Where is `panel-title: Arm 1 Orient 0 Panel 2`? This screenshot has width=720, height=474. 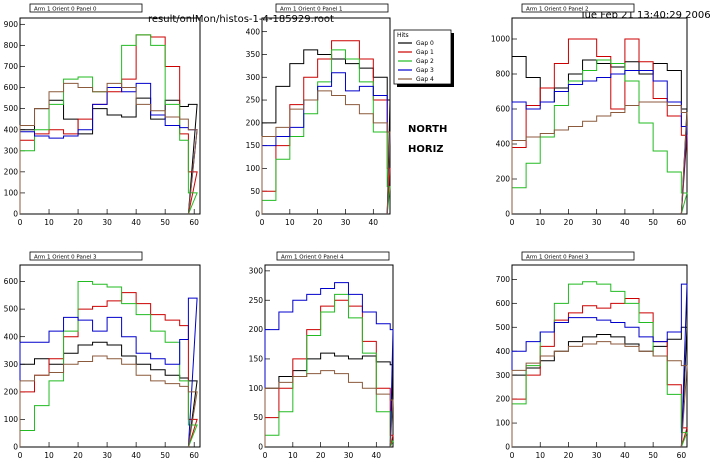
panel-title: Arm 1 Orient 0 Panel 2 is located at coordinates (557, 9).